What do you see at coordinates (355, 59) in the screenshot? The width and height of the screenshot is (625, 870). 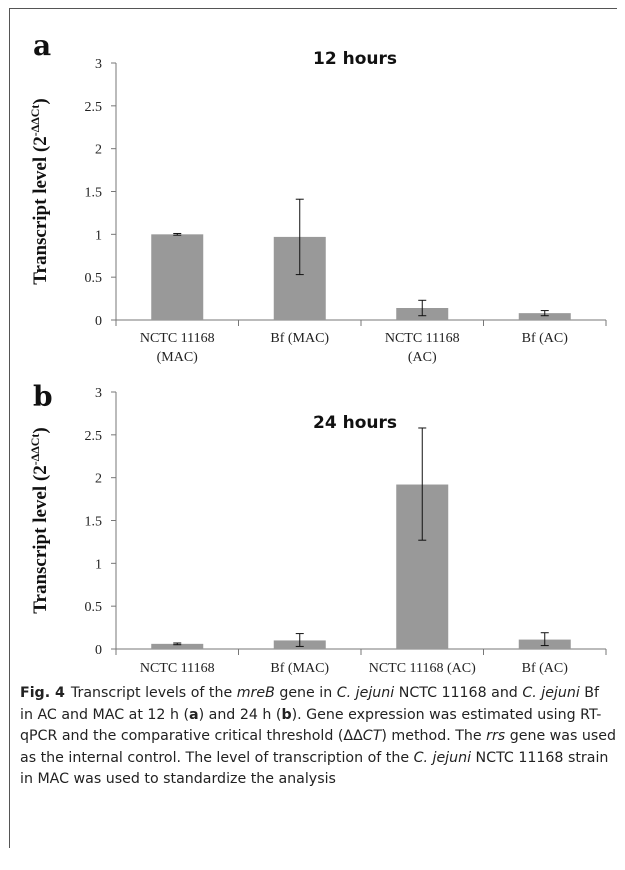 I see `chart-title: 12 hours` at bounding box center [355, 59].